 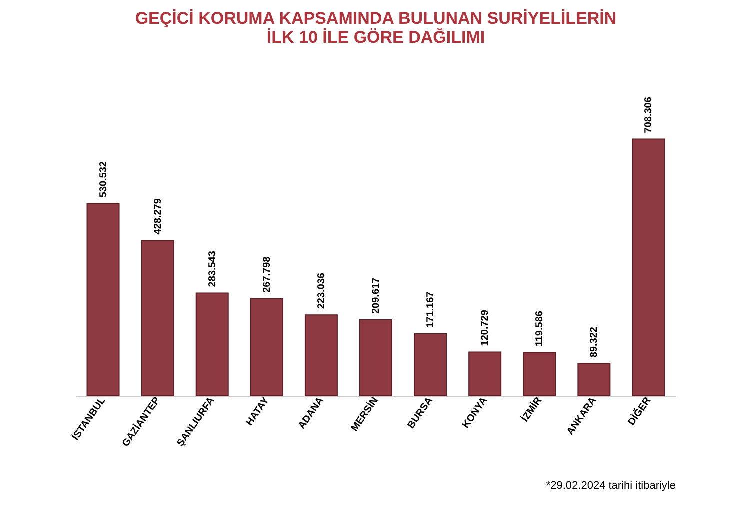 What do you see at coordinates (431, 309) in the screenshot?
I see `data-label: 171.167` at bounding box center [431, 309].